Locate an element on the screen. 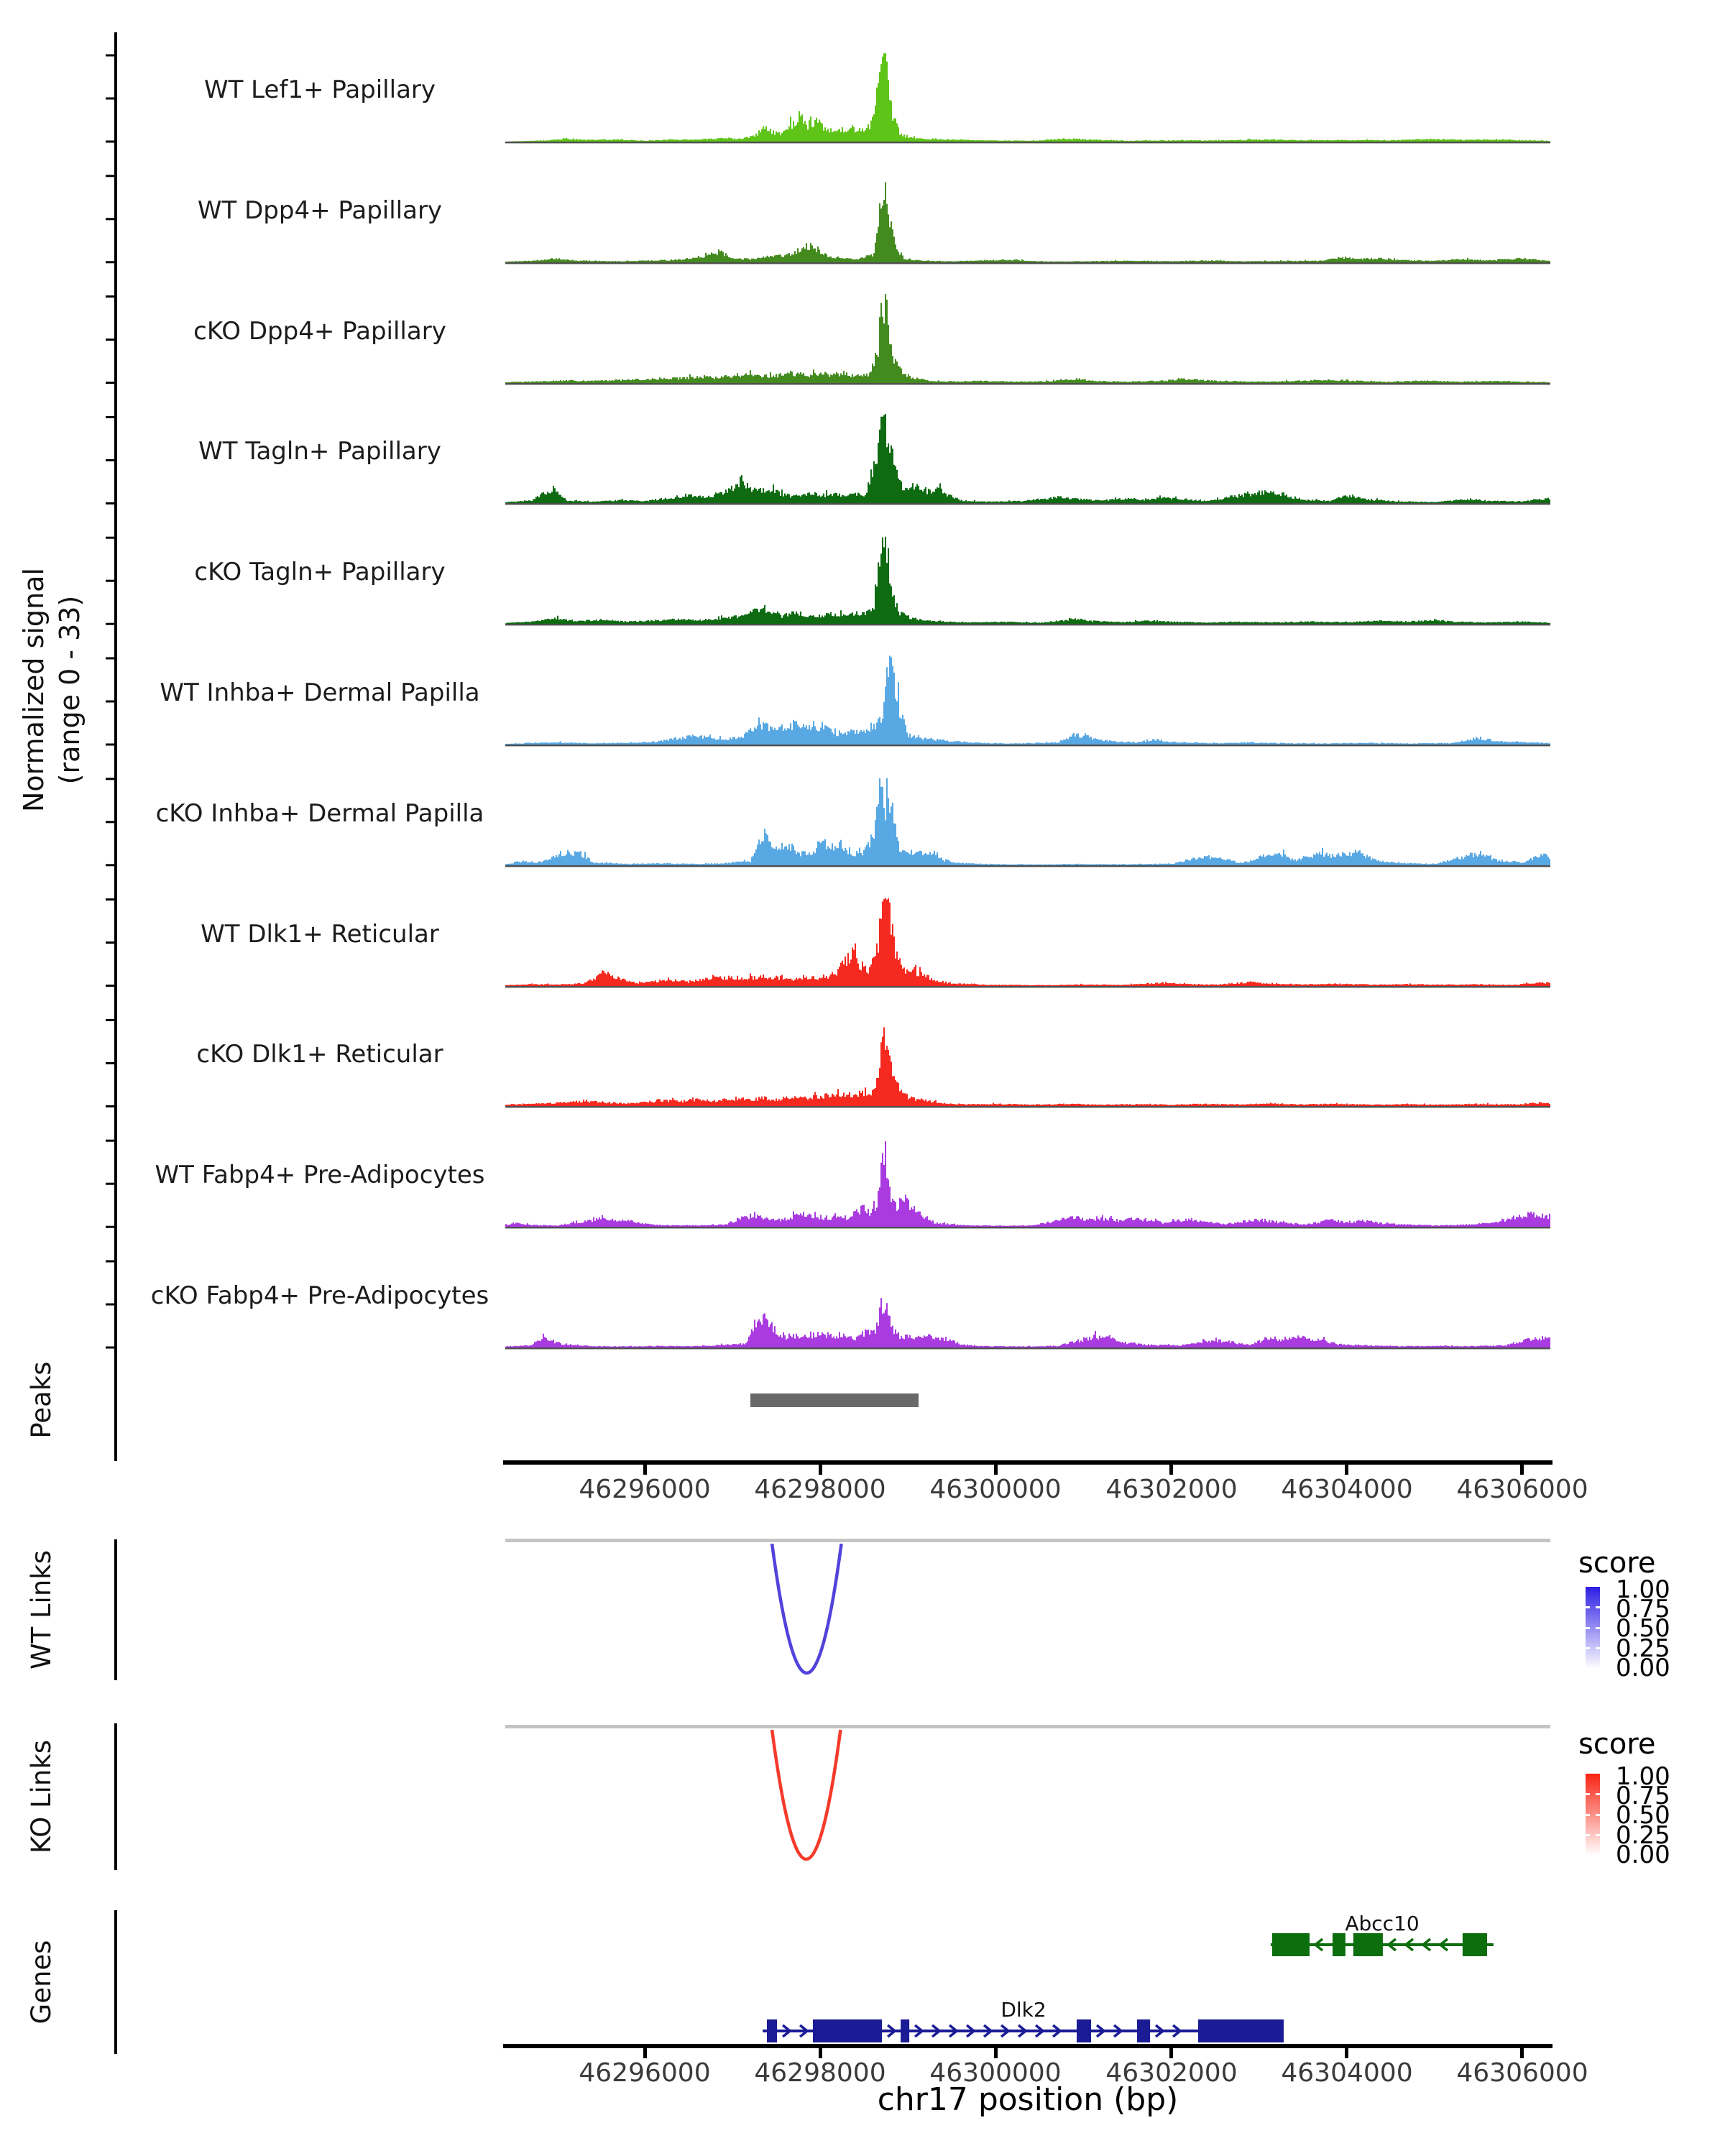  gene-name-abcc10: Abcc10 is located at coordinates (1382, 1924).